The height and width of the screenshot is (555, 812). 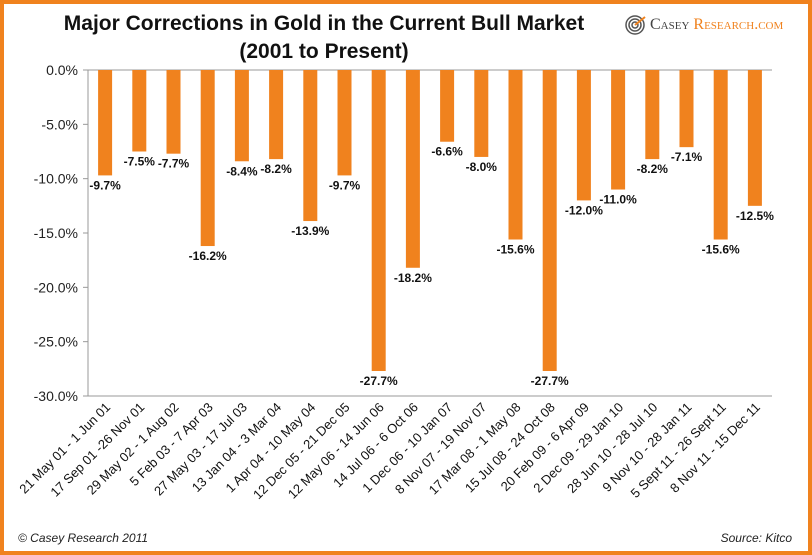 What do you see at coordinates (242, 171) in the screenshot?
I see `data-label: -8.4%` at bounding box center [242, 171].